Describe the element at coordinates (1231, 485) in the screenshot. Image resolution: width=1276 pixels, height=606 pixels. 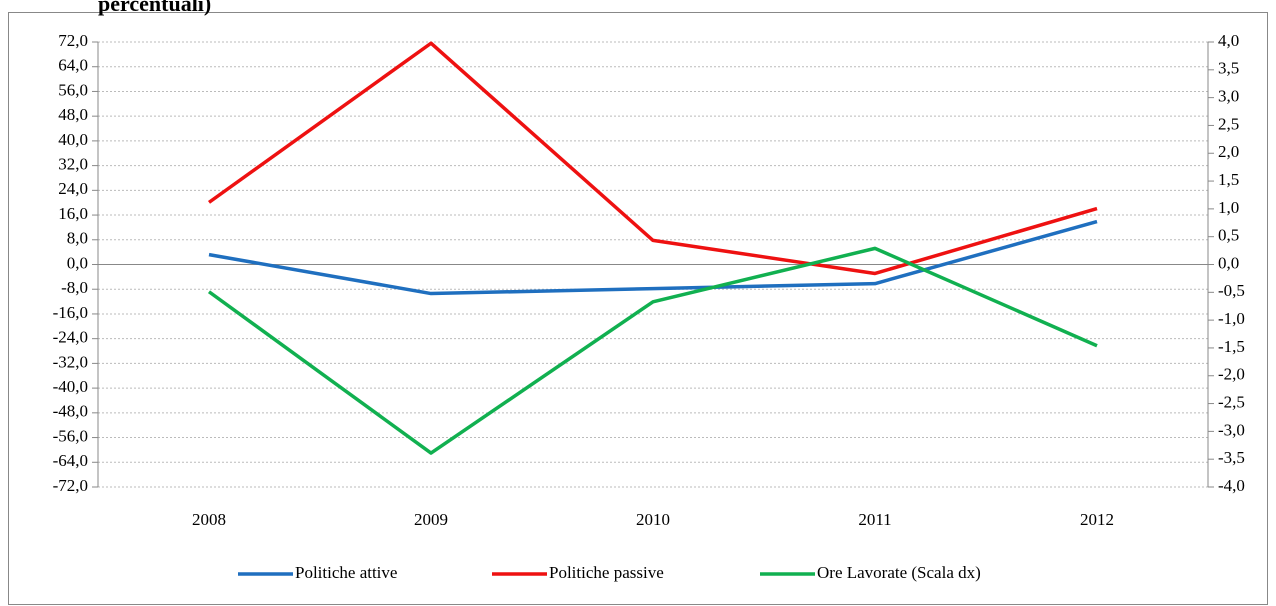
I see `y2-tick-label: -4,0` at that location.